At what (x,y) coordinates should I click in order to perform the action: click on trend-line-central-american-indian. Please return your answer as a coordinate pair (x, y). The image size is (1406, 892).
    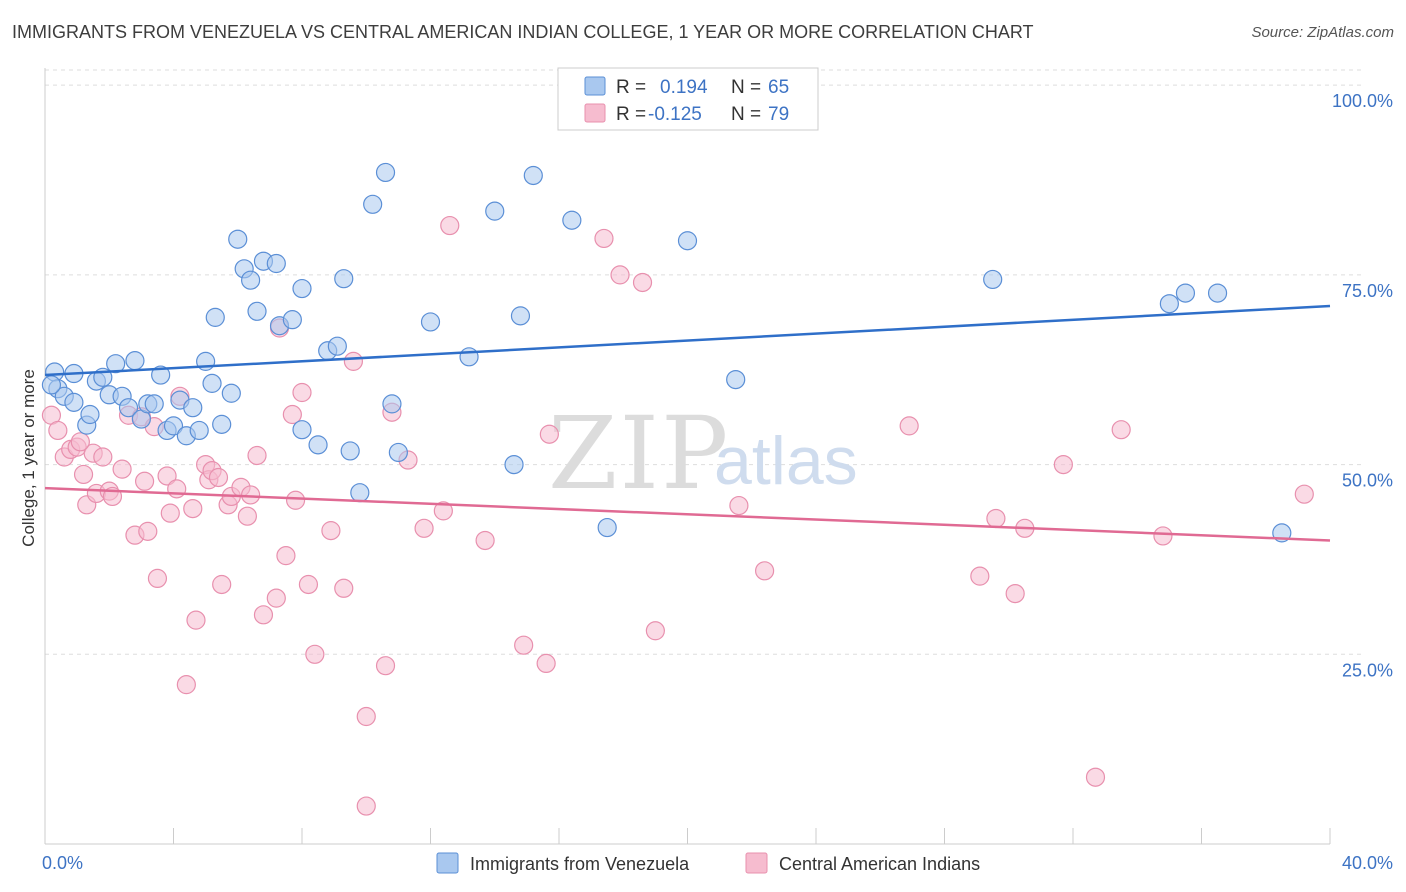
    Looking at the image, I should click on (687, 514).